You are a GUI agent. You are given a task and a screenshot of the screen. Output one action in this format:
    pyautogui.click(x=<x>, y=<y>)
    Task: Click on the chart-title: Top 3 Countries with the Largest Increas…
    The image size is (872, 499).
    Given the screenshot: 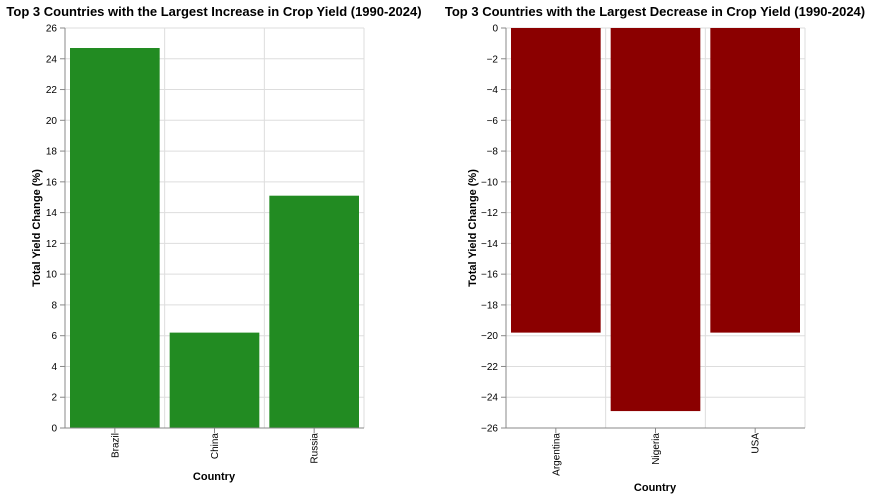 What is the action you would take?
    pyautogui.click(x=213, y=11)
    